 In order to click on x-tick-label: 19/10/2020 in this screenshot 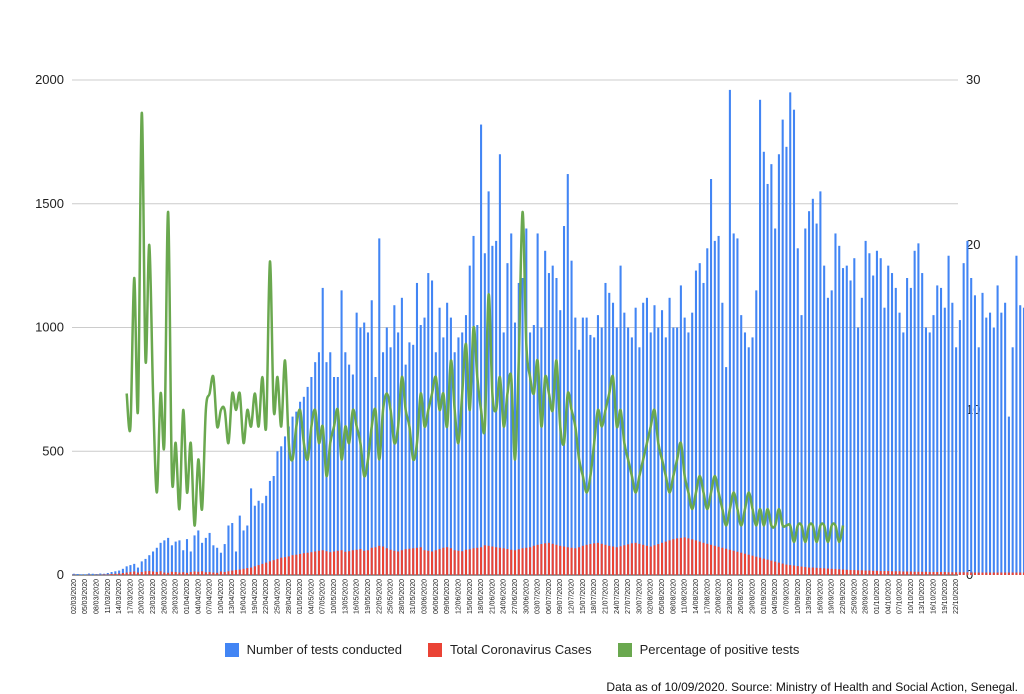, I will do `click(945, 596)`.